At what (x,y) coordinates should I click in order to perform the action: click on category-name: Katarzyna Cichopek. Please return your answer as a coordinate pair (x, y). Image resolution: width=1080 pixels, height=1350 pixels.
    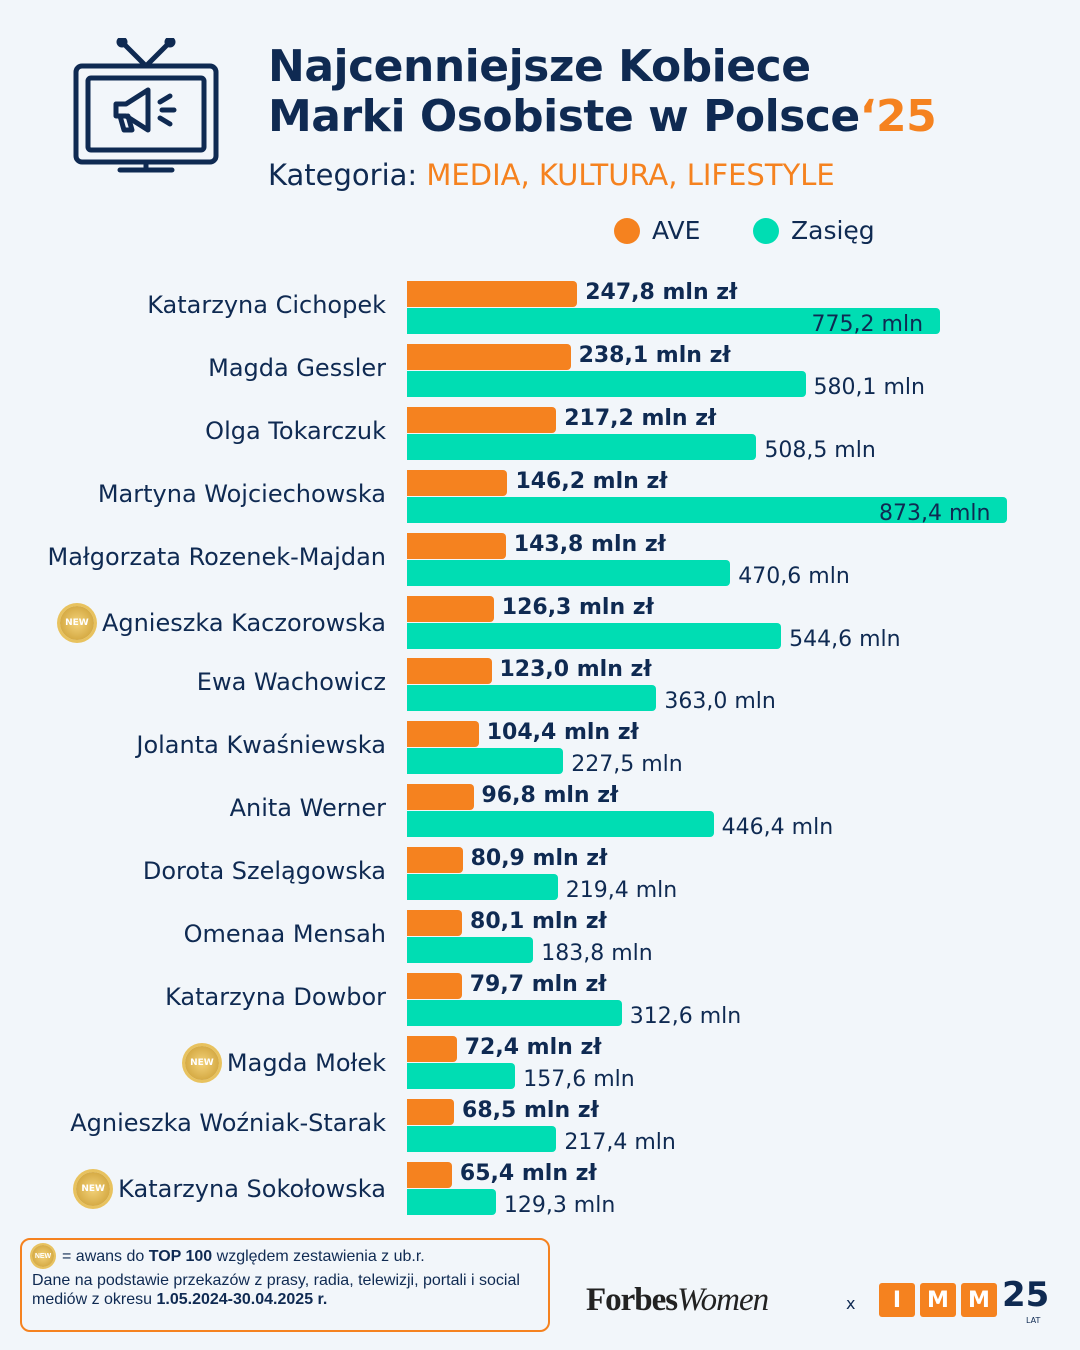
    Looking at the image, I should click on (266, 305).